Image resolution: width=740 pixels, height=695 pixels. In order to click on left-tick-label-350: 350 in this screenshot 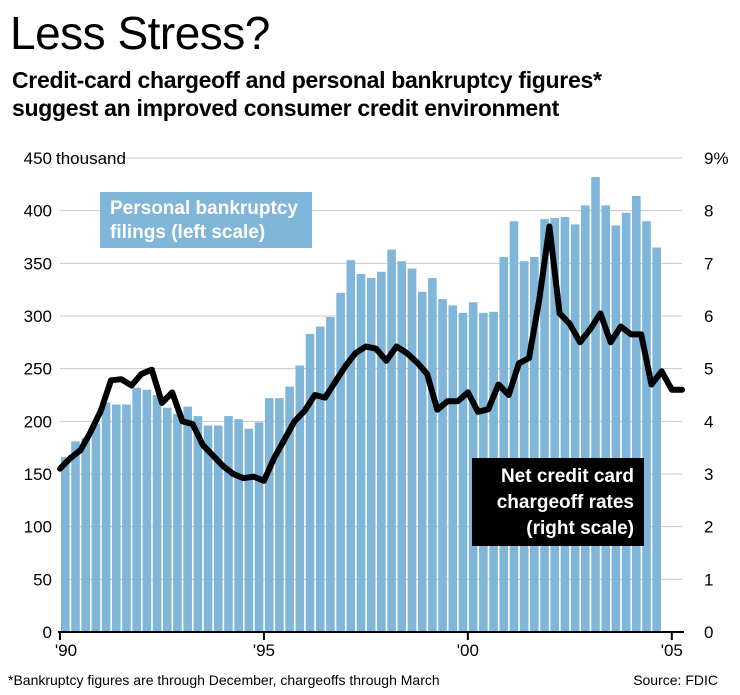, I will do `click(38, 263)`.